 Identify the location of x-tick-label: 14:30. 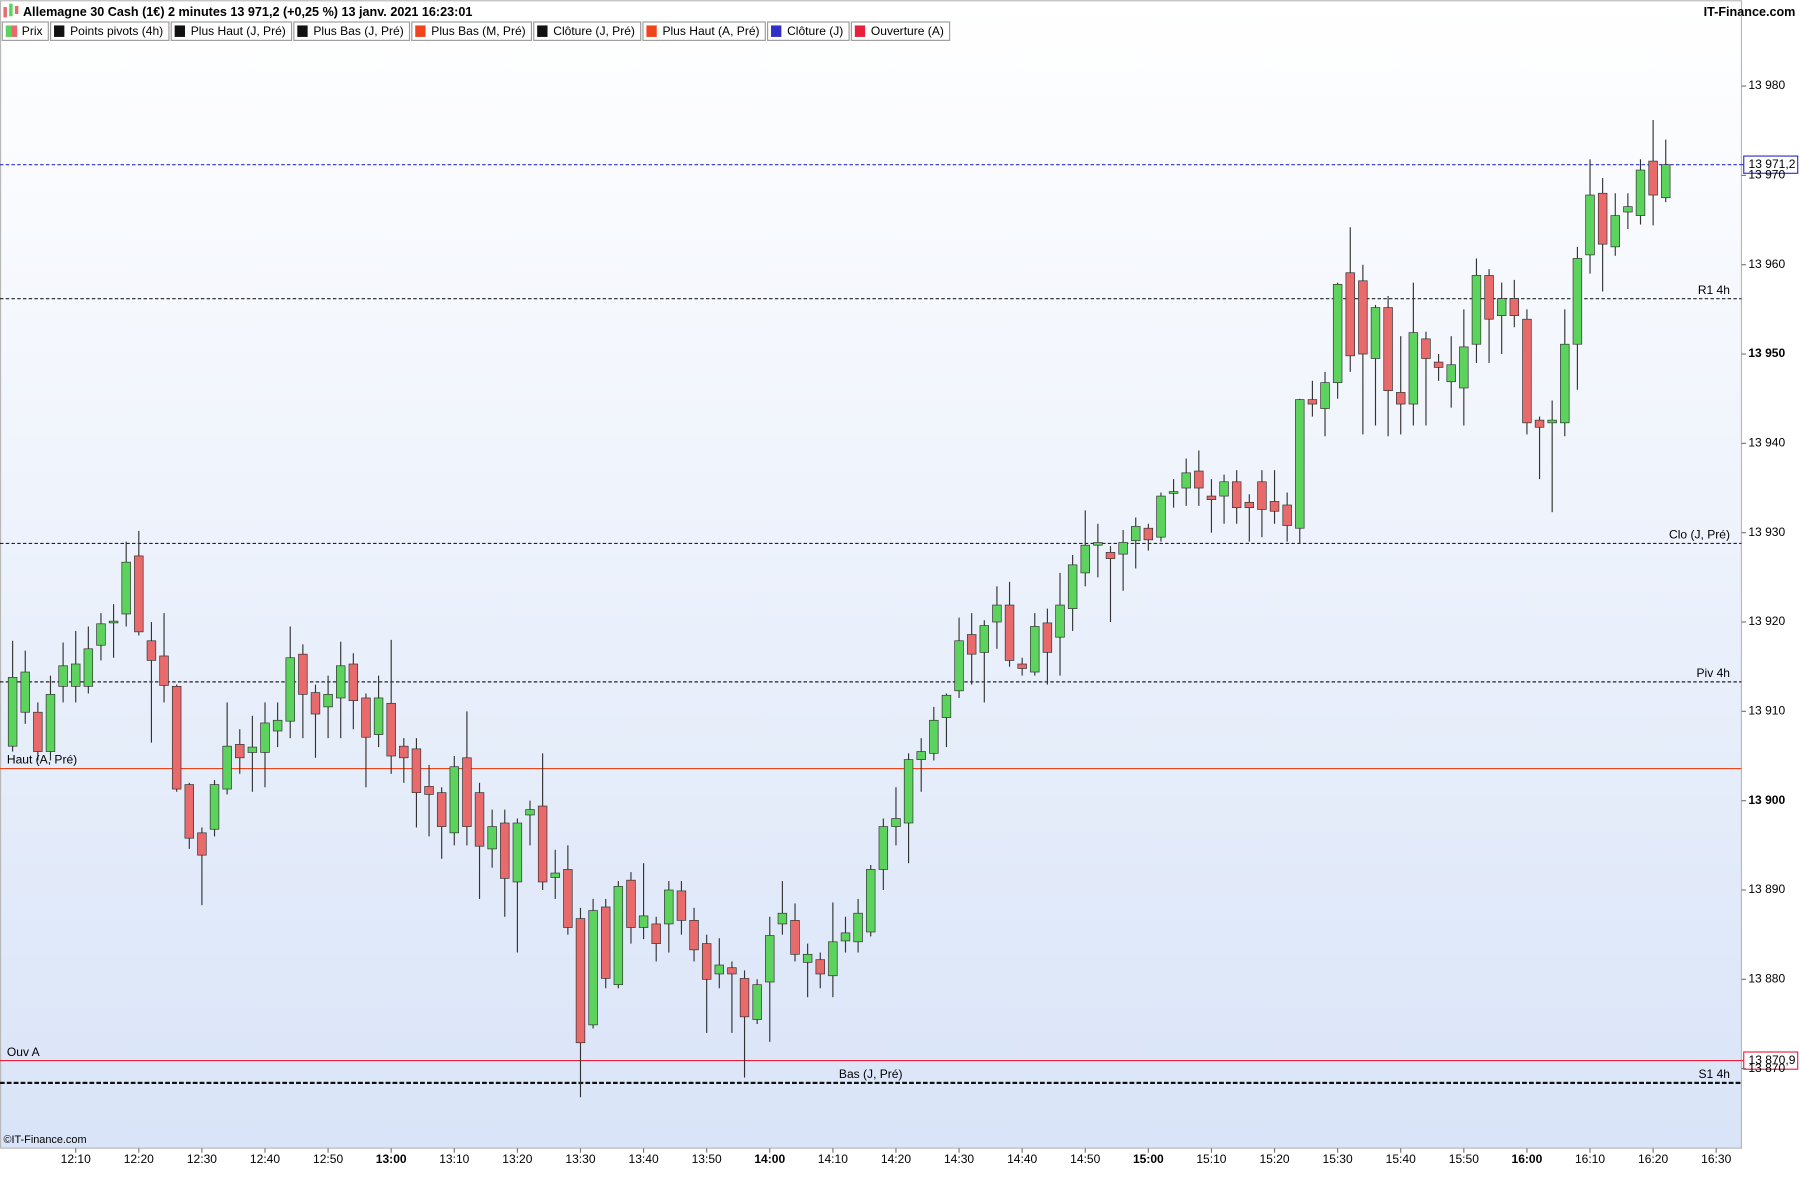
(959, 1159).